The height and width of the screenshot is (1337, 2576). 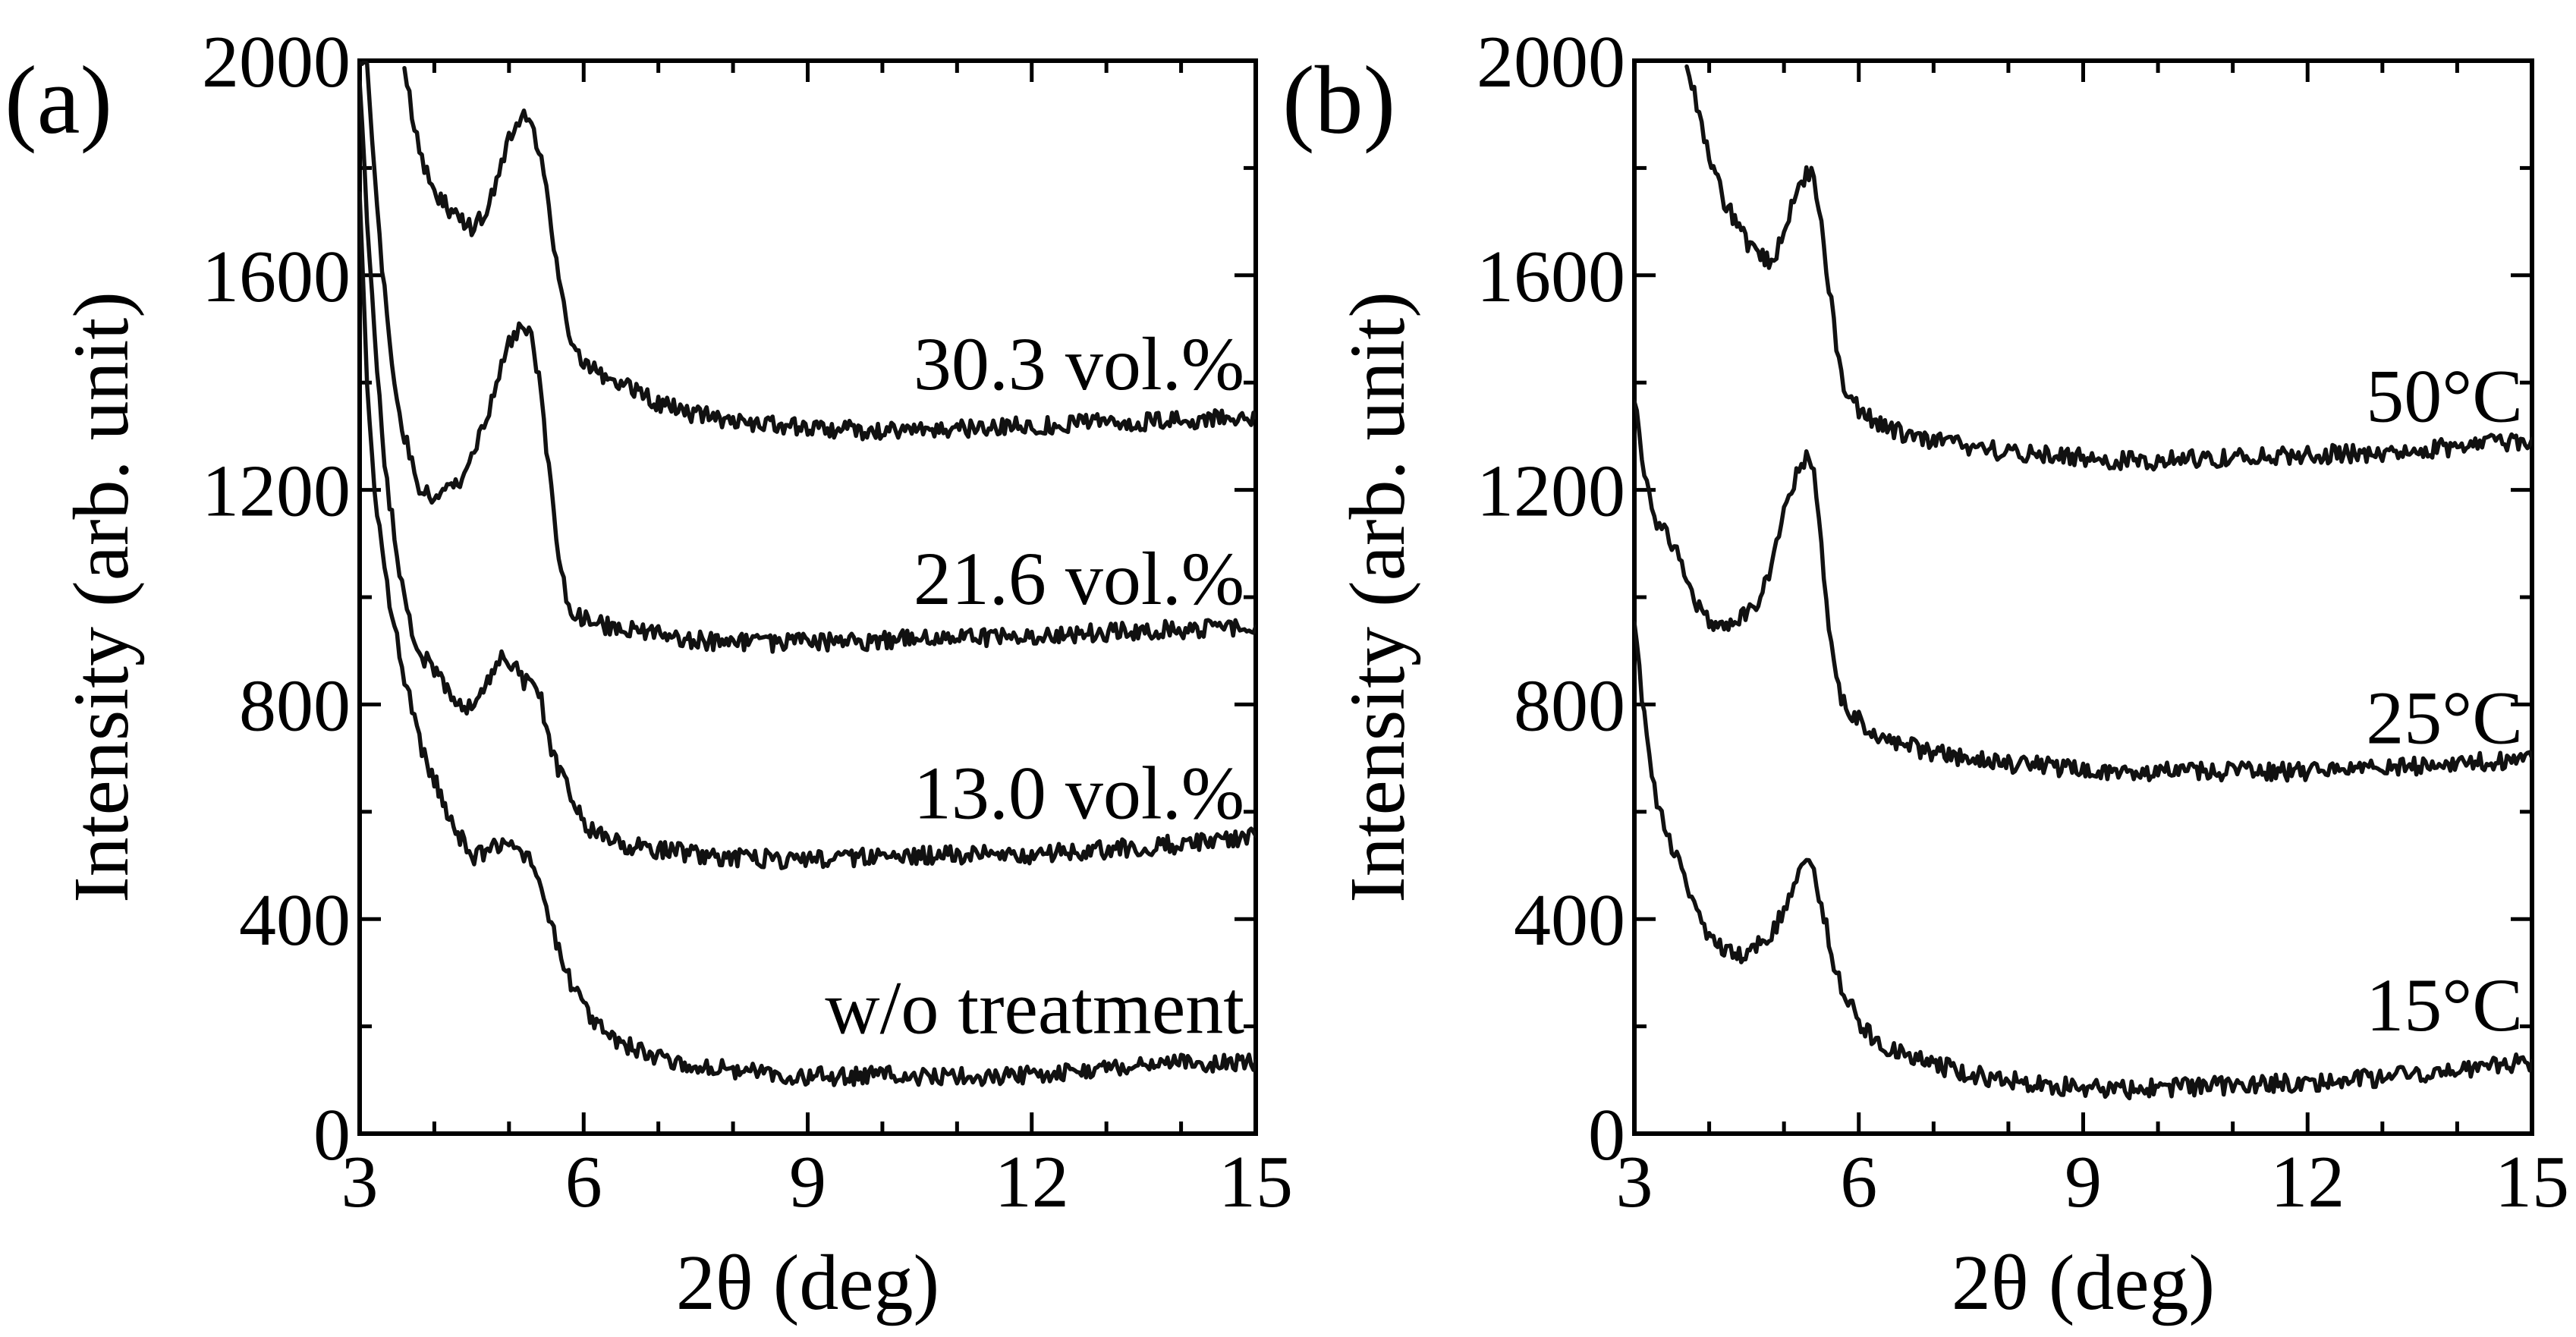 I want to click on series-label: 13.0 vol.%, so click(x=1079, y=793).